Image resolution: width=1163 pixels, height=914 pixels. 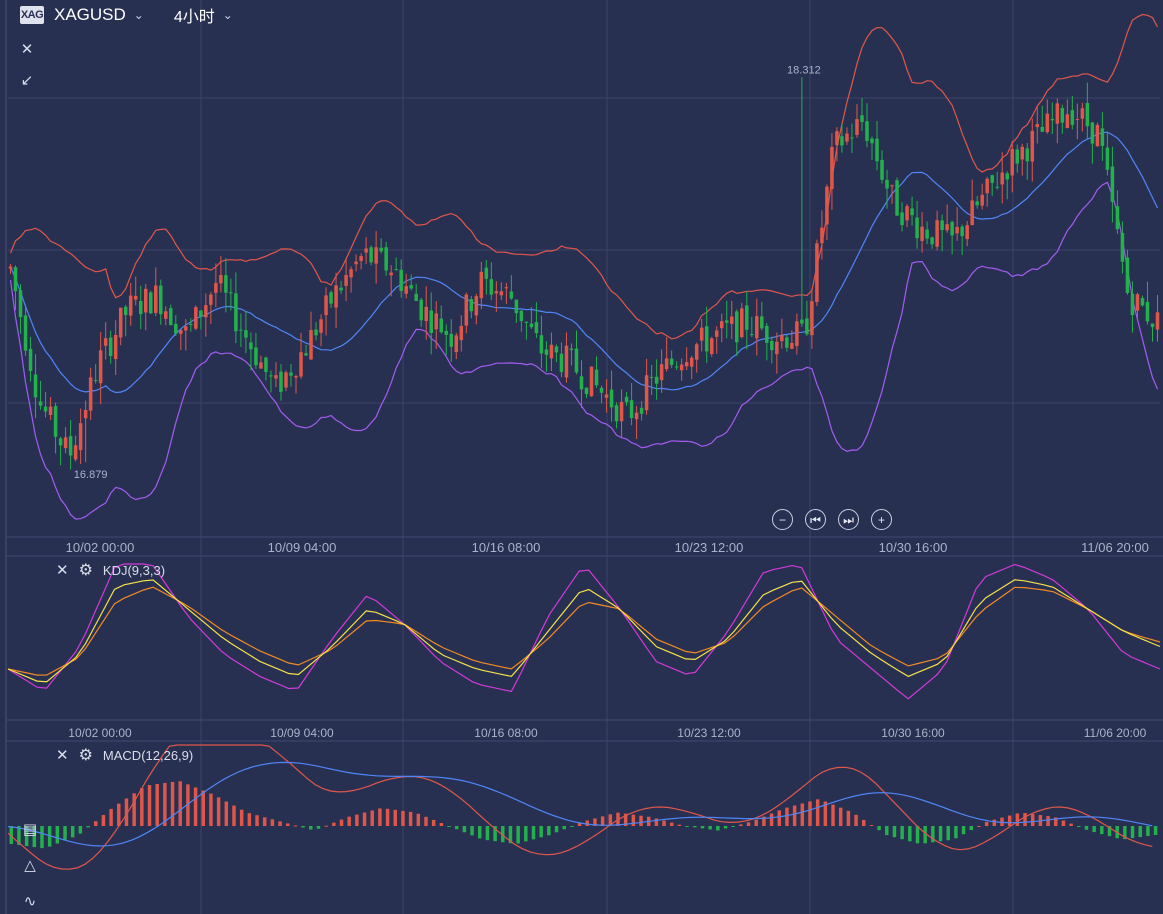 What do you see at coordinates (848, 519) in the screenshot?
I see `scroll-end-button: ⏭` at bounding box center [848, 519].